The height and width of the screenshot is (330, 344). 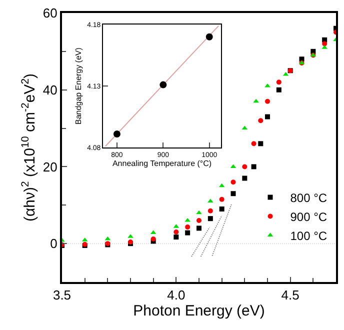 I want to click on legend-label: 100 °C, so click(x=309, y=235).